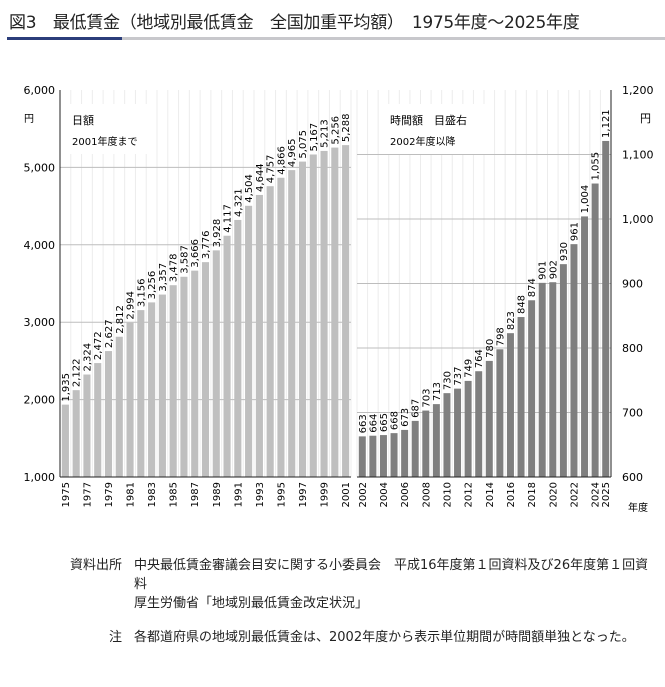 Image resolution: width=665 pixels, height=687 pixels. What do you see at coordinates (426, 397) in the screenshot?
I see `data-label-2008: 703` at bounding box center [426, 397].